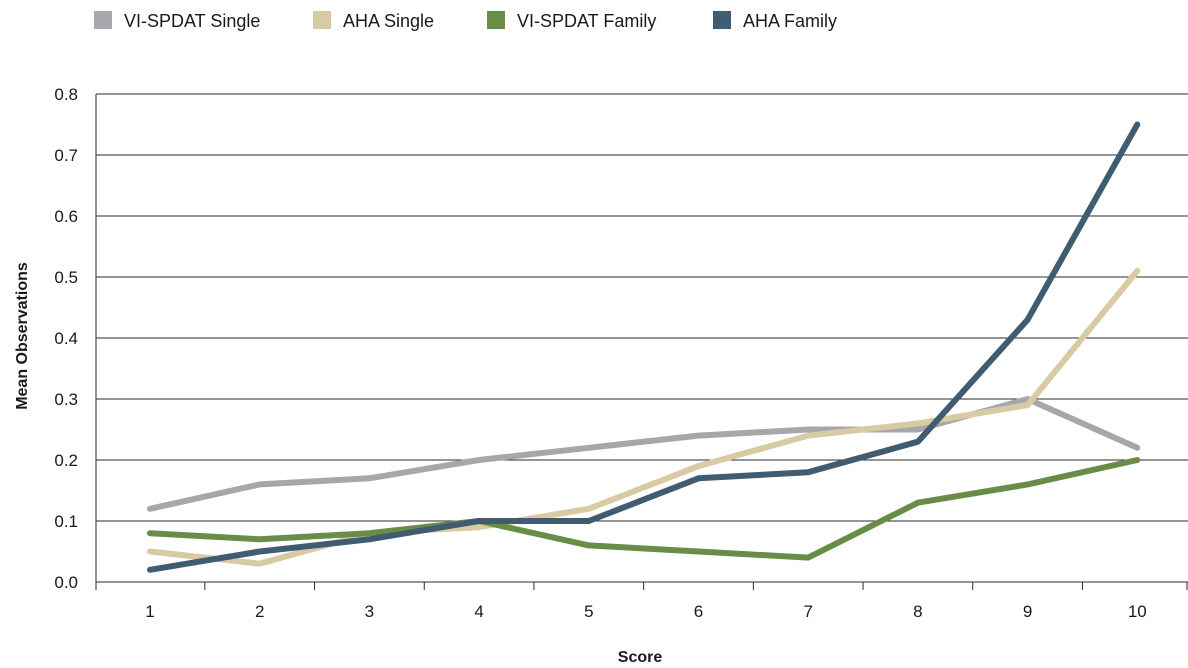 The width and height of the screenshot is (1188, 668). What do you see at coordinates (644, 509) in the screenshot?
I see `series-line-vi-spdat-family` at bounding box center [644, 509].